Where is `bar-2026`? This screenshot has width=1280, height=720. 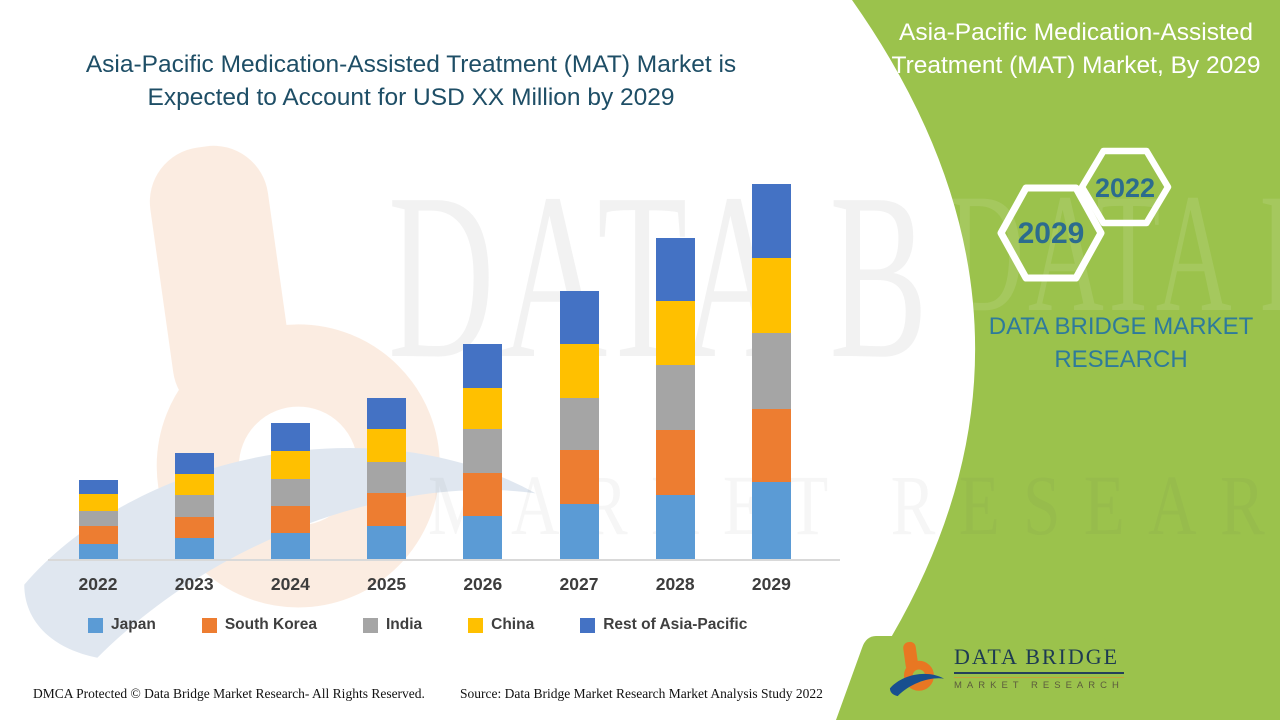 bar-2026 is located at coordinates (483, 451).